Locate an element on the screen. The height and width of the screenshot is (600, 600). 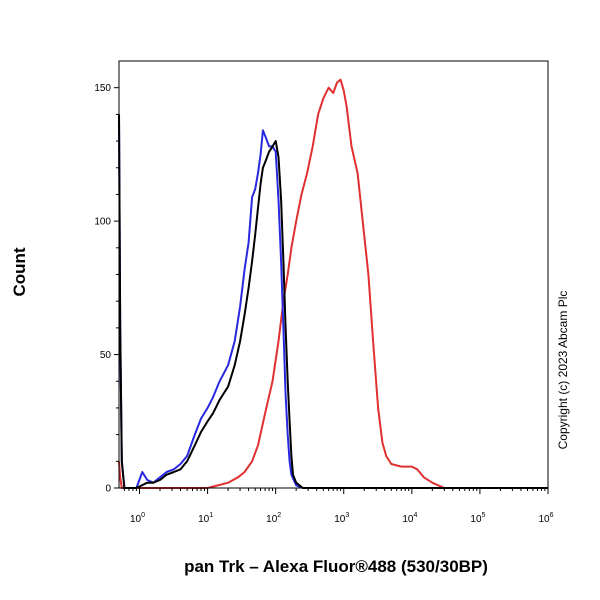
y-tick-label: 100 is located at coordinates (102, 222).